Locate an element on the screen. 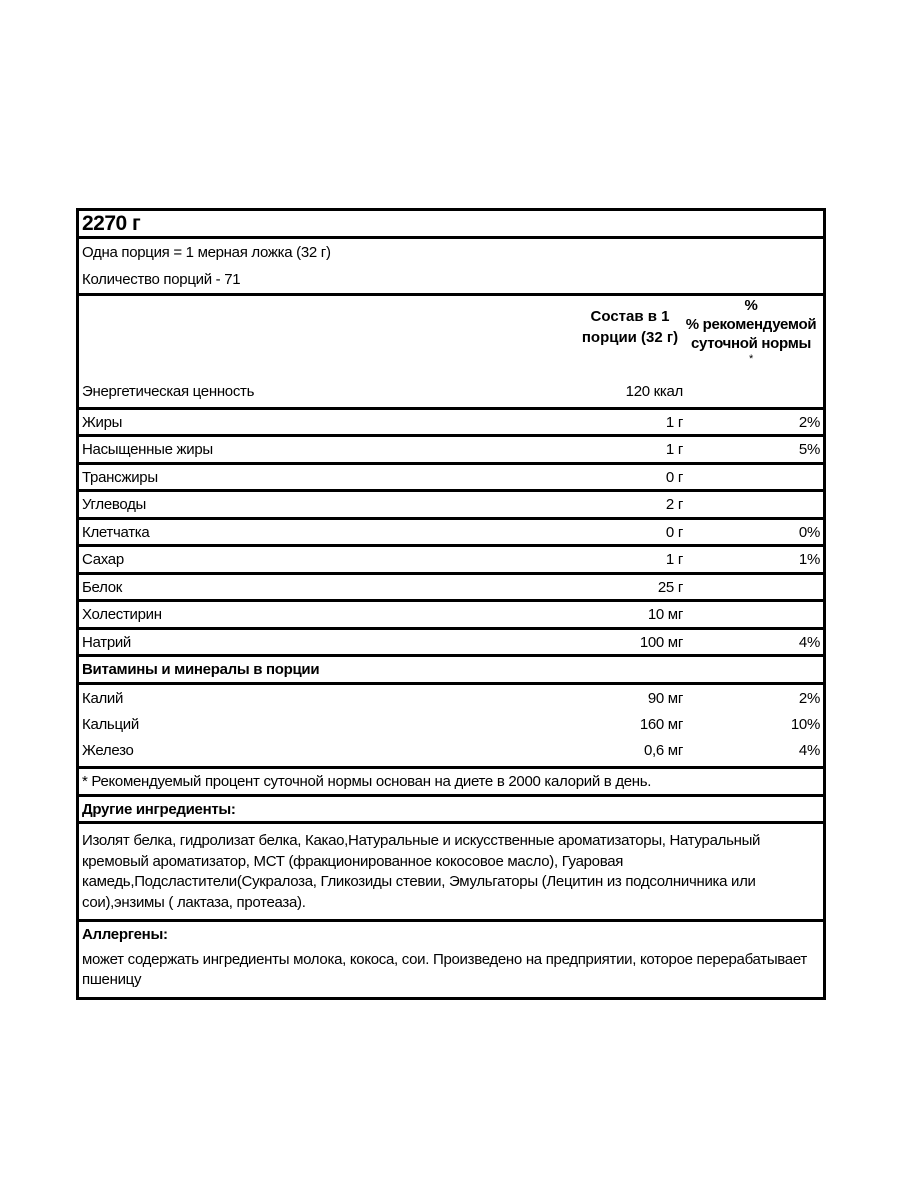 This screenshot has width=900, height=1200. servings-count: Количество порций - 71 is located at coordinates (161, 279).